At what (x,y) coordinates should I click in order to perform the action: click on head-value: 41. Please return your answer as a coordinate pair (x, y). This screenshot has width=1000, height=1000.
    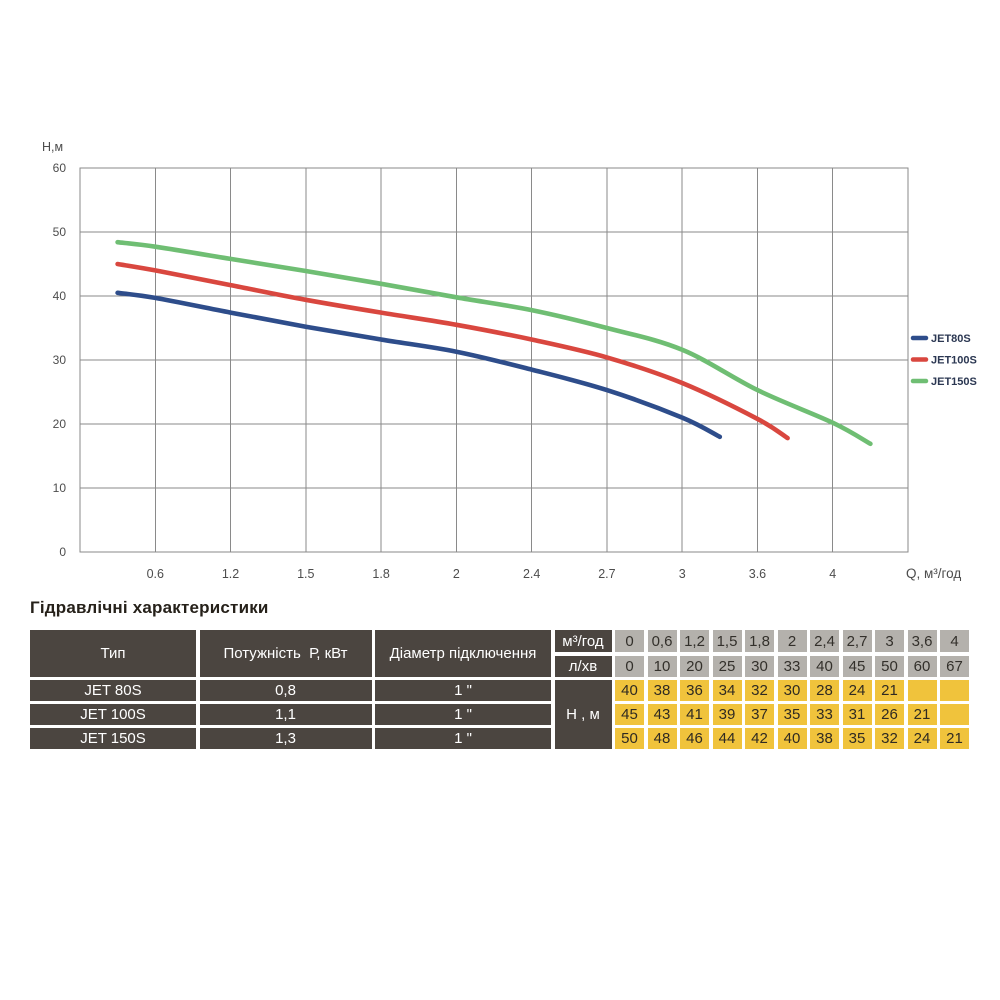
    Looking at the image, I should click on (694, 714).